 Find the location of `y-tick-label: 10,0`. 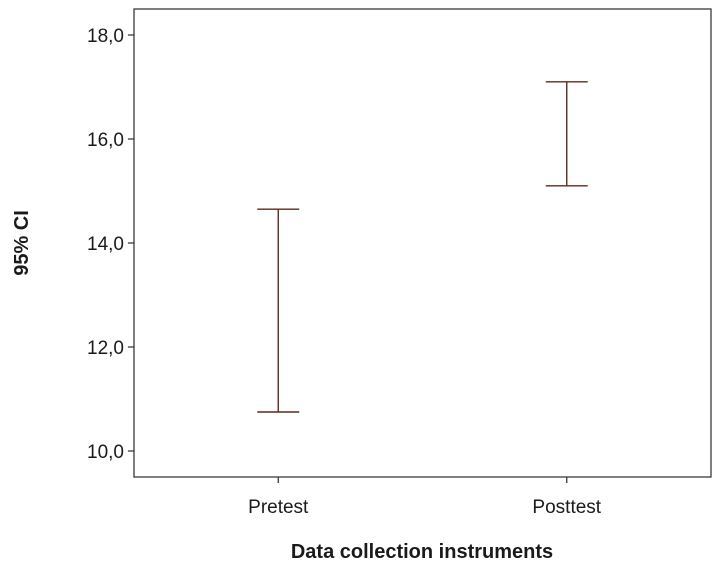

y-tick-label: 10,0 is located at coordinates (105, 452).